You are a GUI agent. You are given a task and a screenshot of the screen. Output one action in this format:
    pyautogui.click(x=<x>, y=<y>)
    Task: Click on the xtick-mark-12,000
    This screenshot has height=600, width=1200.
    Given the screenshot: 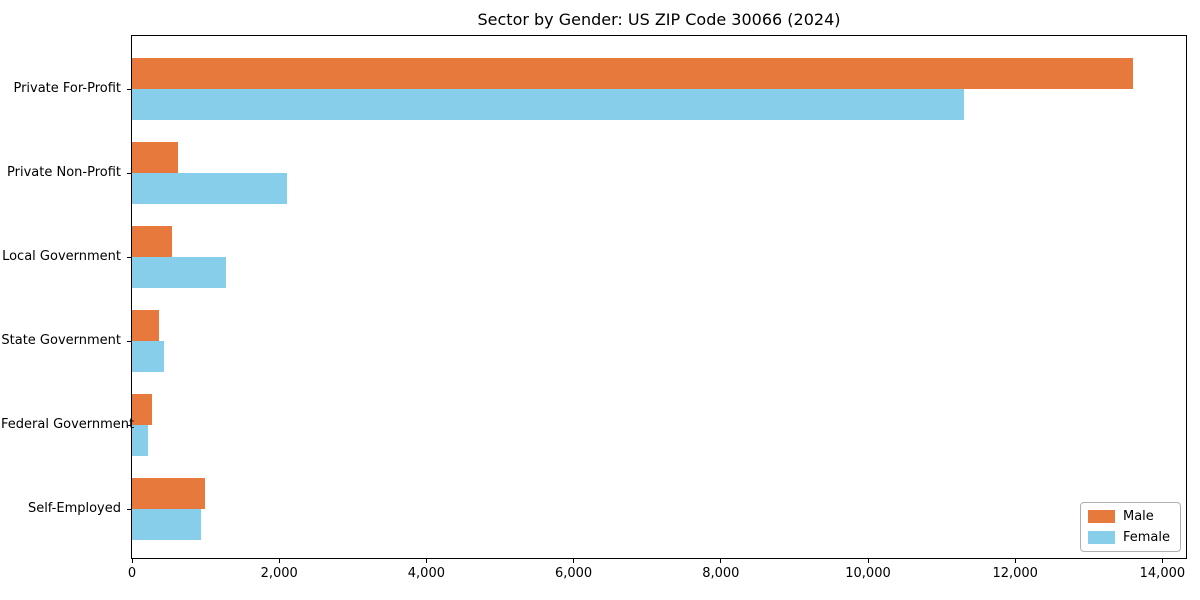 What is the action you would take?
    pyautogui.click(x=1015, y=560)
    